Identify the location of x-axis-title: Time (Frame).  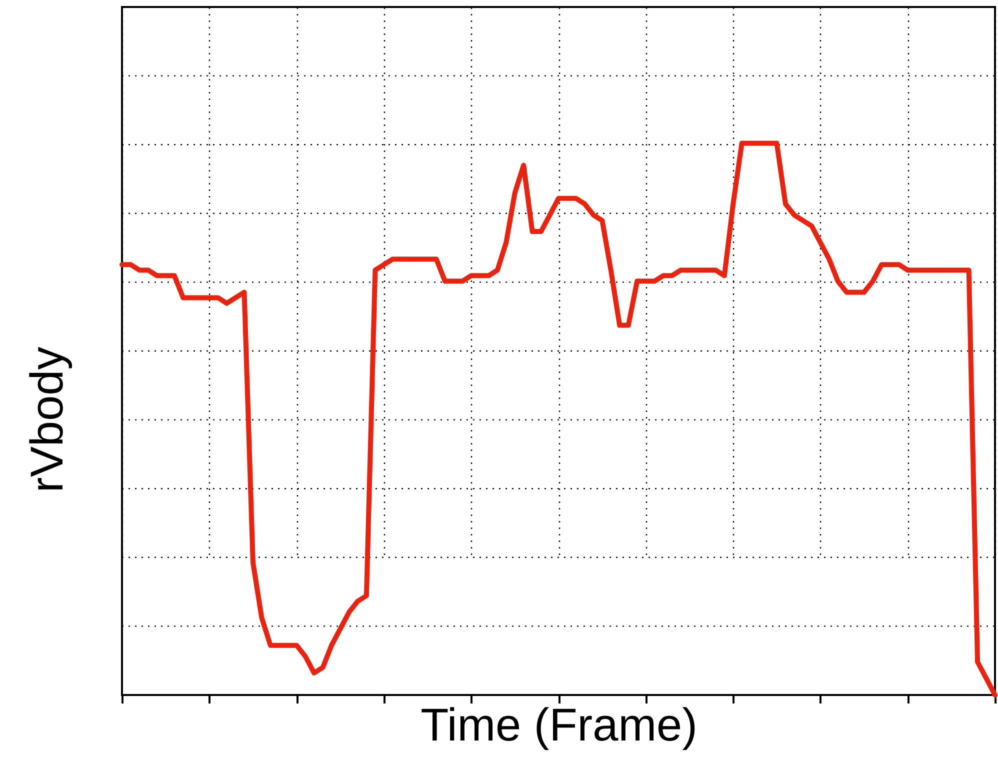
(559, 724).